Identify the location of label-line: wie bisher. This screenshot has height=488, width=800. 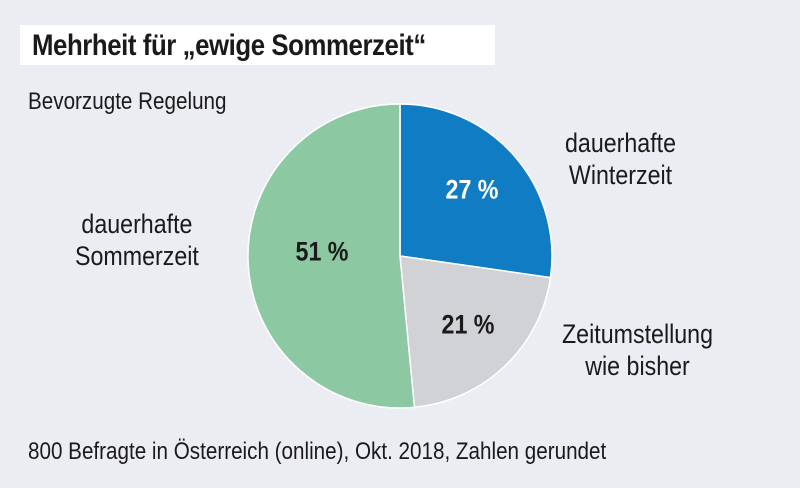
(637, 366).